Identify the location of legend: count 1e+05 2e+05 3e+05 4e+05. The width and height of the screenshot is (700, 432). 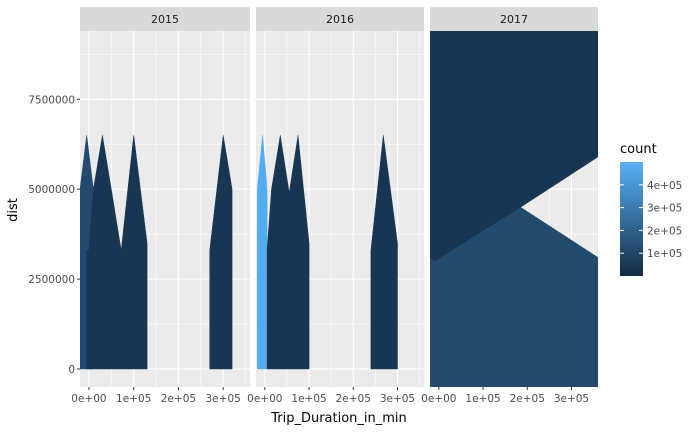
(651, 209).